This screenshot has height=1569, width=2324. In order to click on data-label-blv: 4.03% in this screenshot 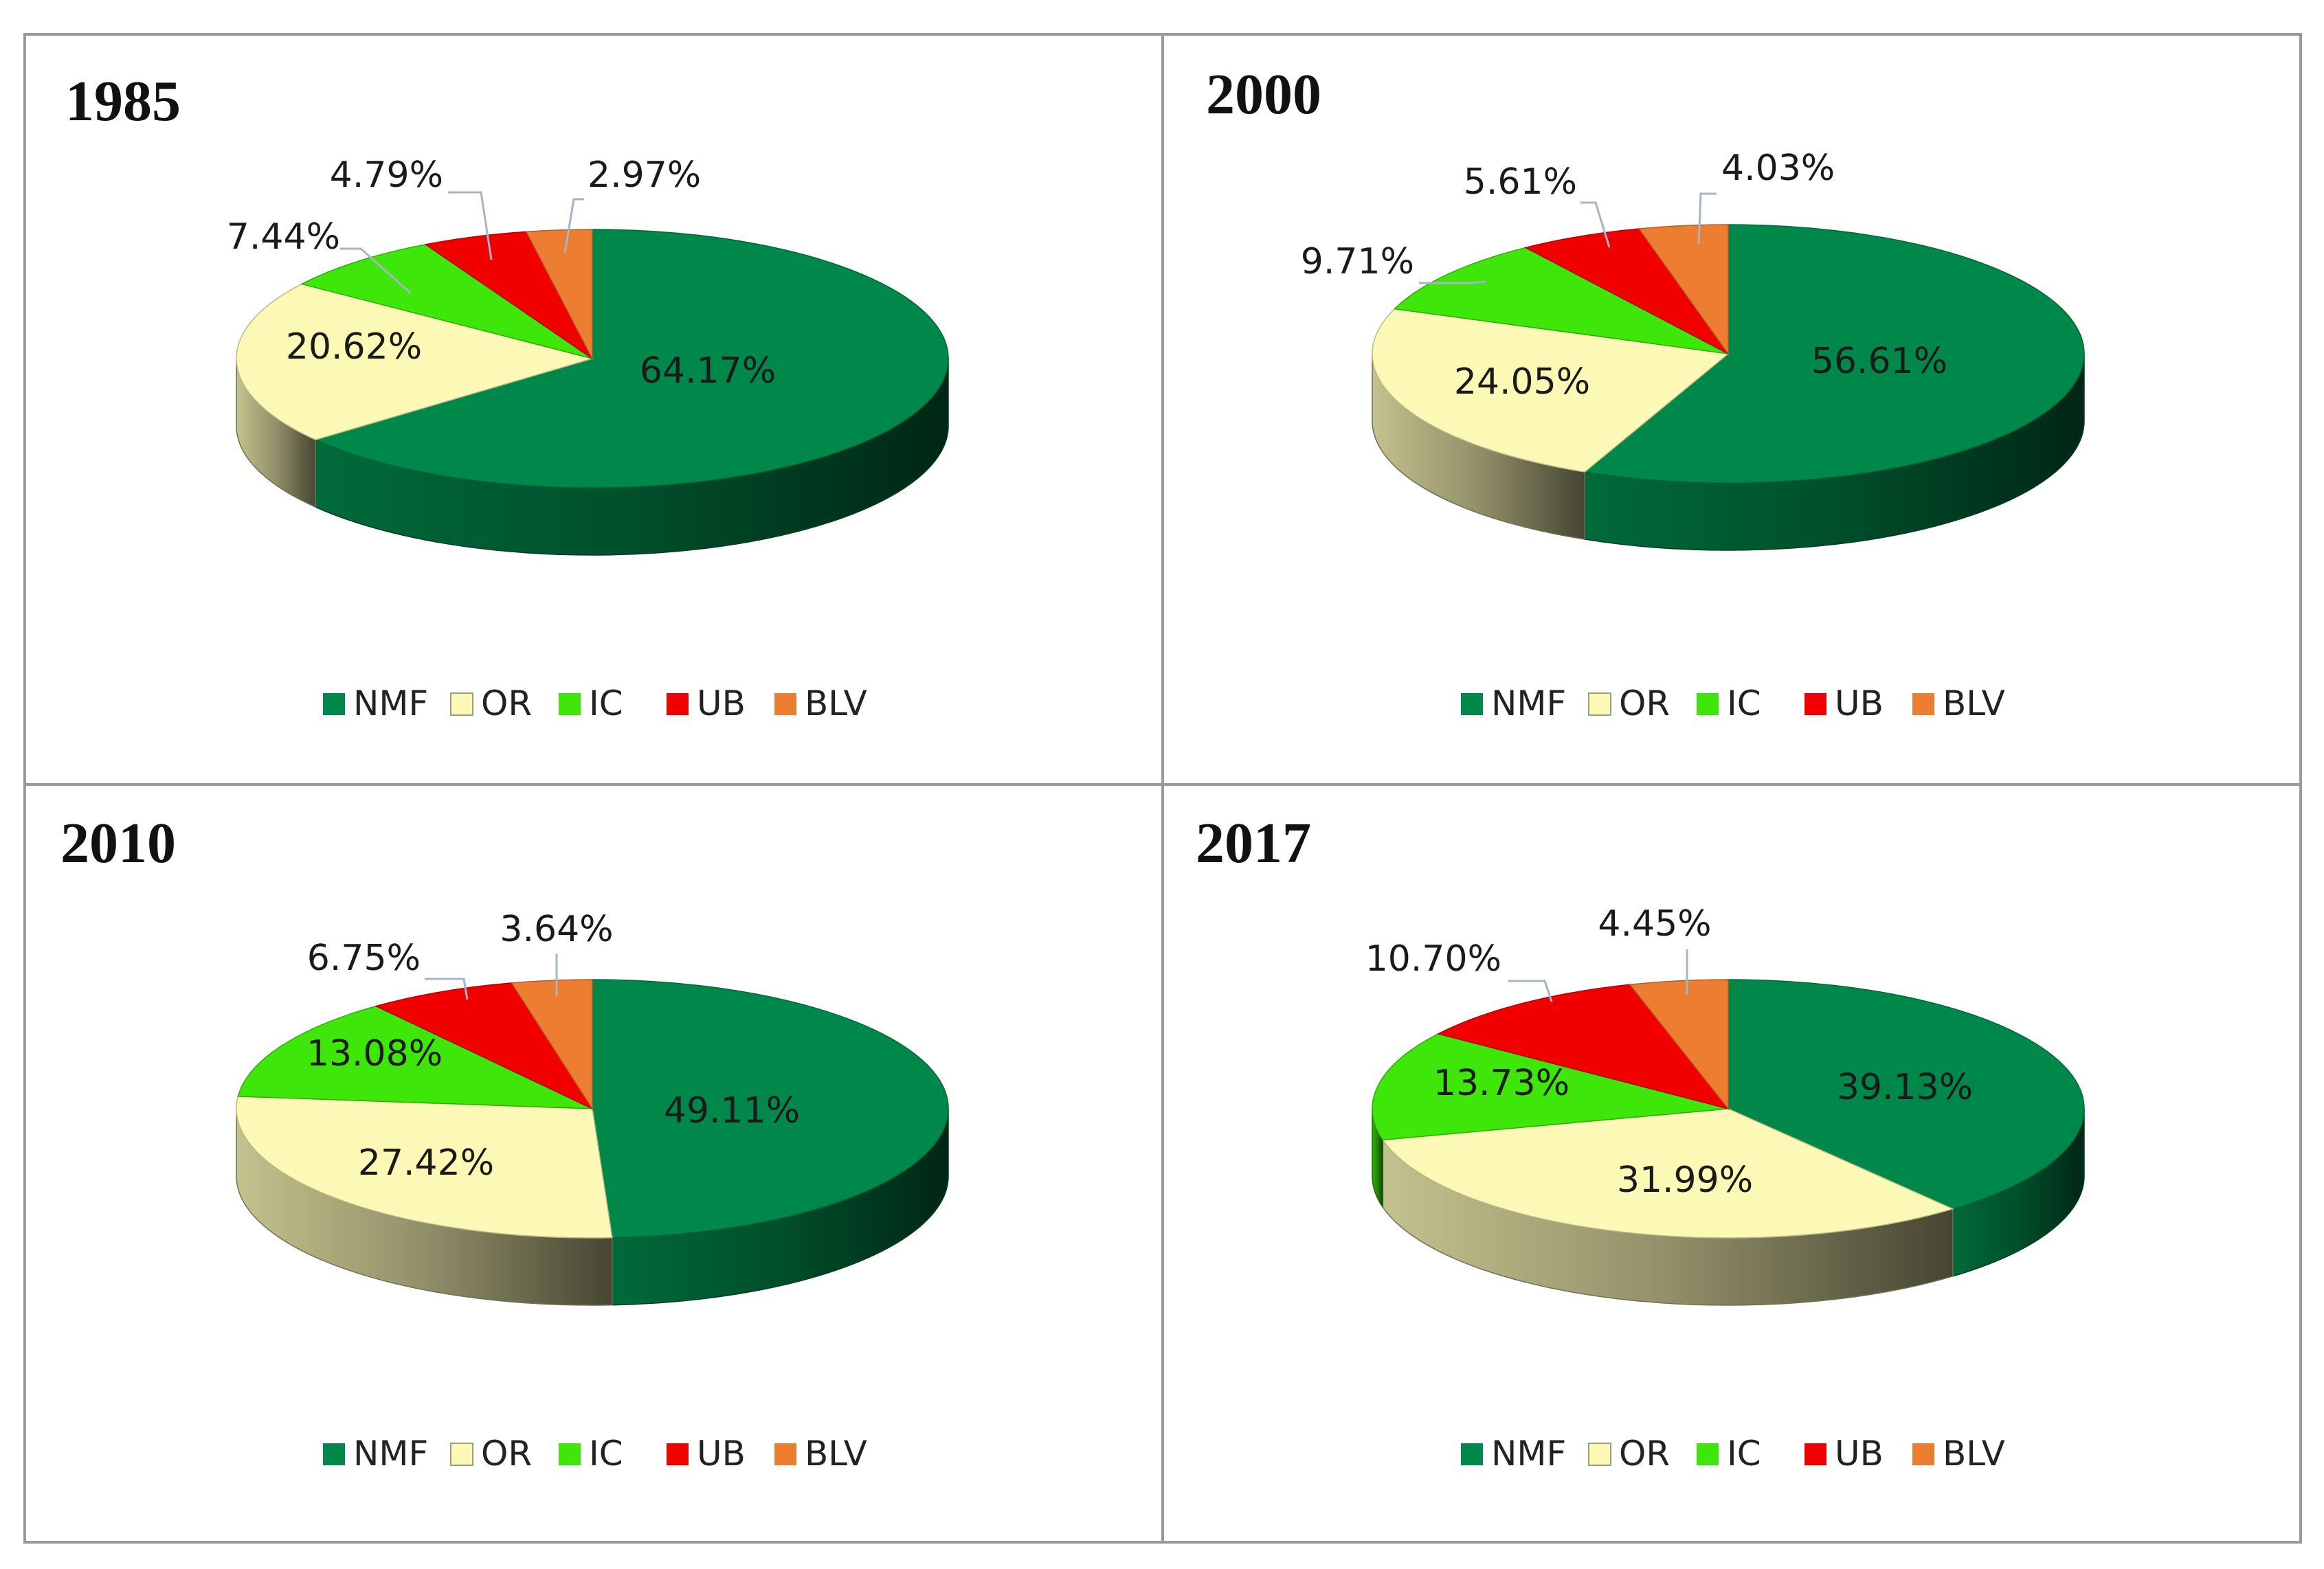, I will do `click(1778, 168)`.